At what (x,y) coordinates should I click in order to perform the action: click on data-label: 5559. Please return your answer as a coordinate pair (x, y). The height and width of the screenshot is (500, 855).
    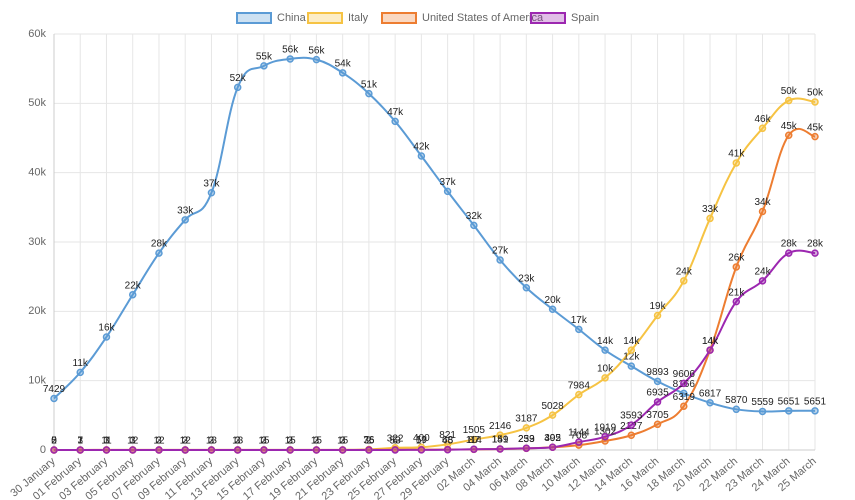
    Looking at the image, I should click on (762, 402).